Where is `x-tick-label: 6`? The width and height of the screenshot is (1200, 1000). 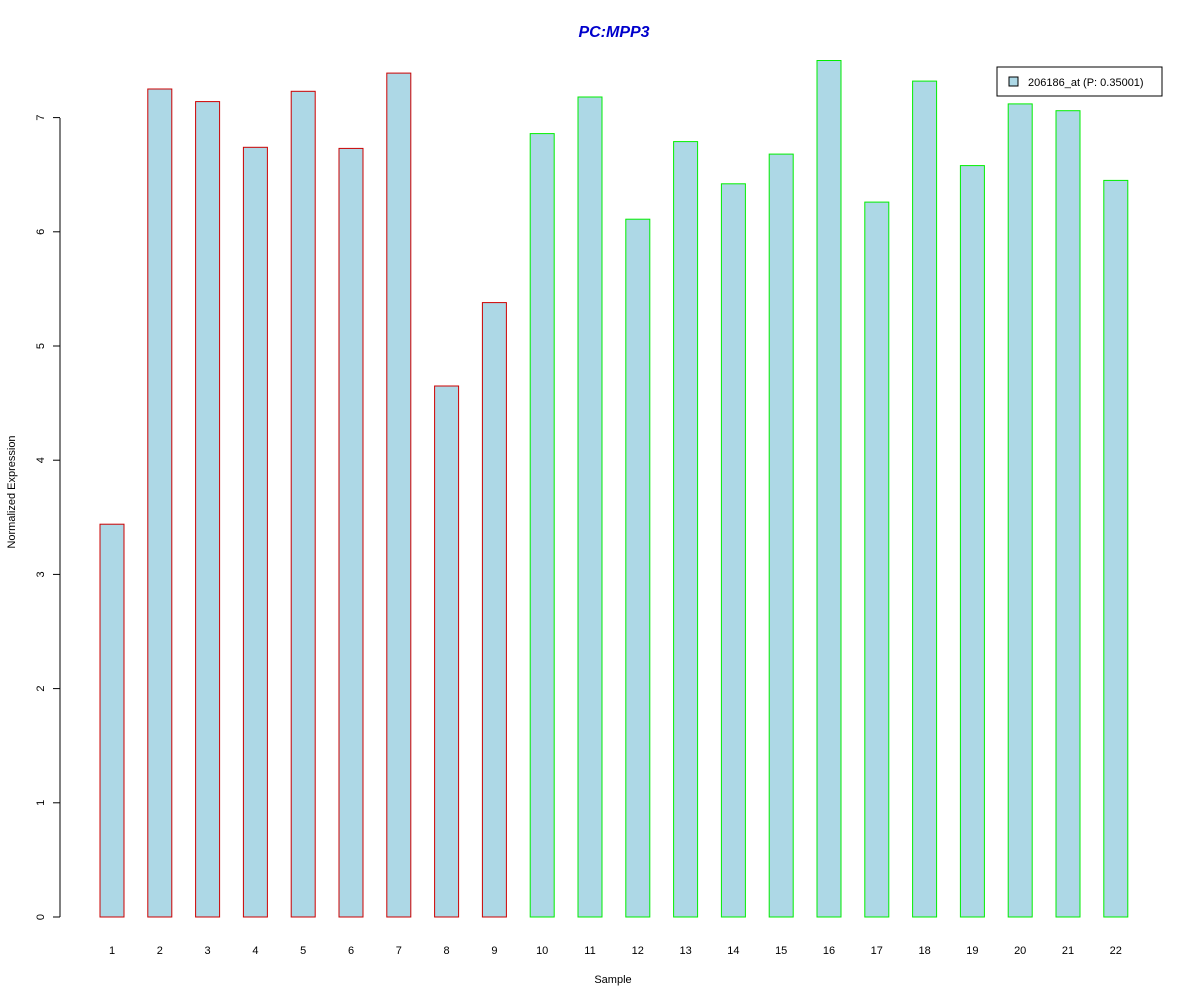
x-tick-label: 6 is located at coordinates (351, 951).